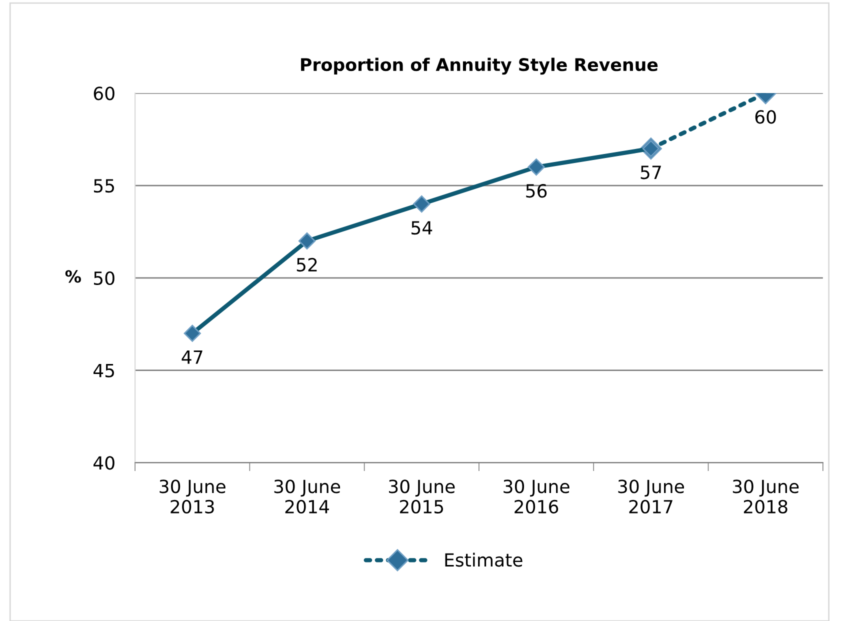  What do you see at coordinates (306, 265) in the screenshot?
I see `data-label: 52` at bounding box center [306, 265].